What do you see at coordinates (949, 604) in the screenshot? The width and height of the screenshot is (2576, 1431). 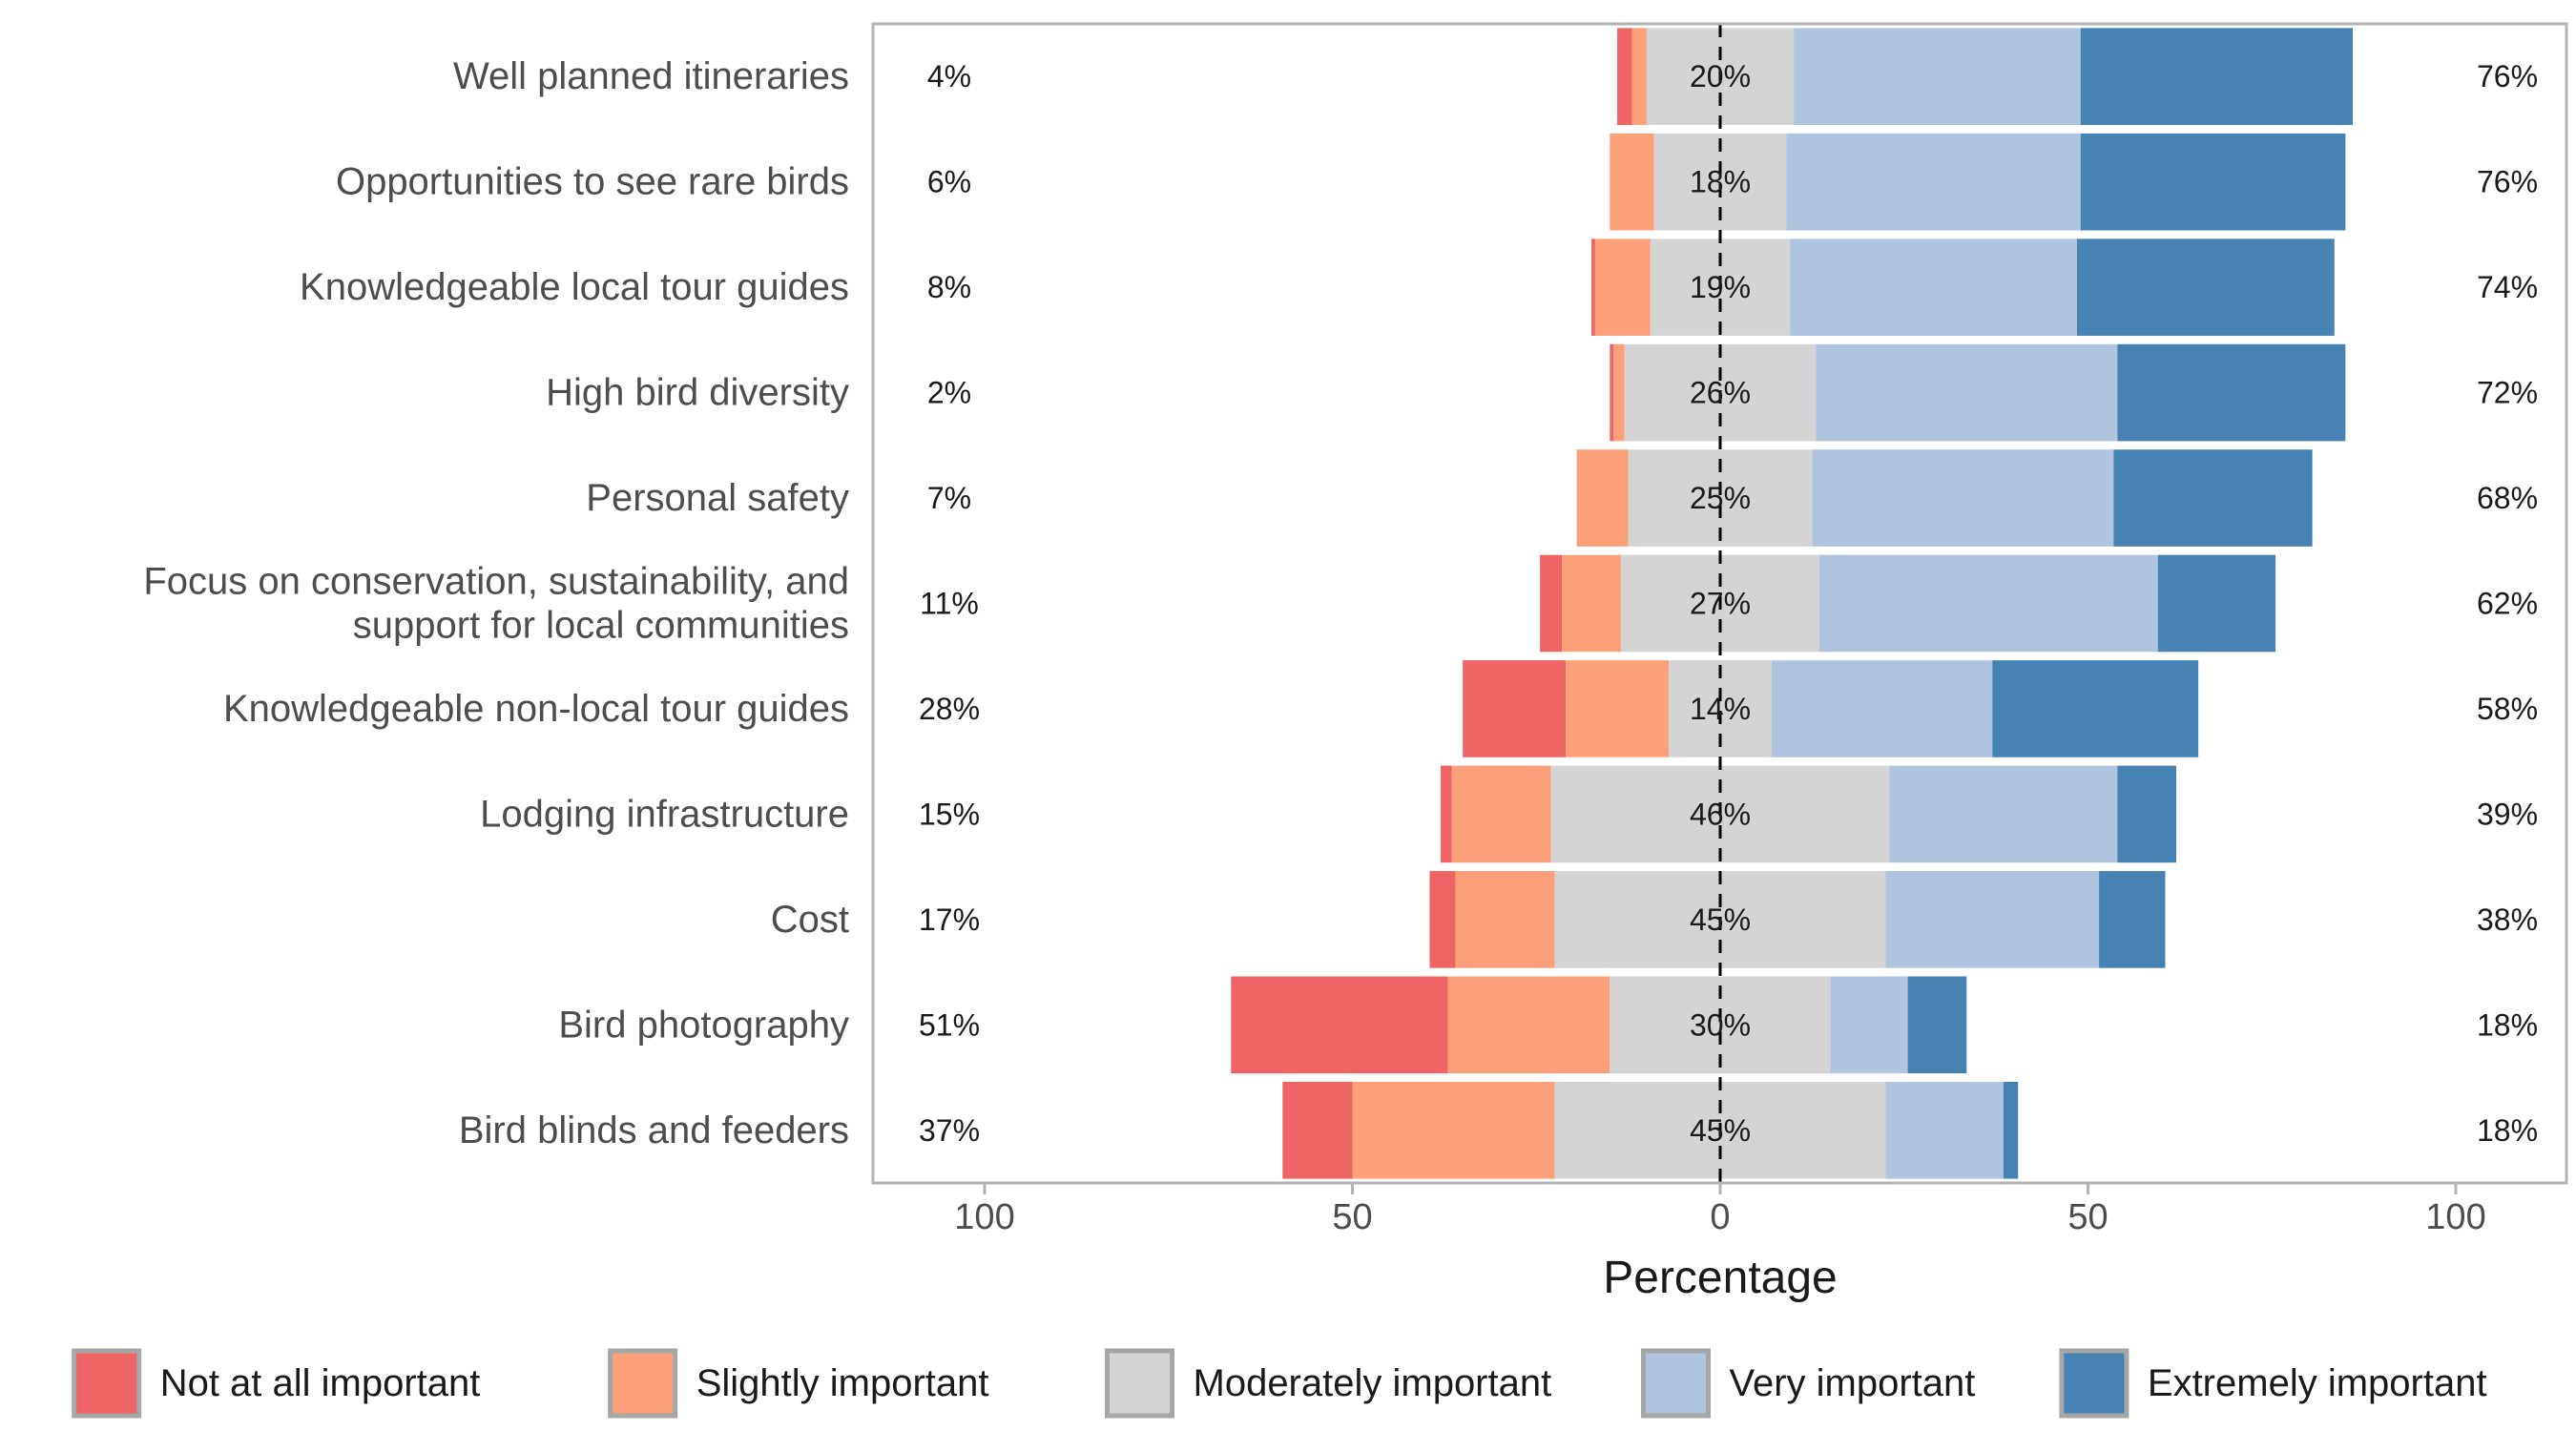 I see `low-percent-label: 11%` at bounding box center [949, 604].